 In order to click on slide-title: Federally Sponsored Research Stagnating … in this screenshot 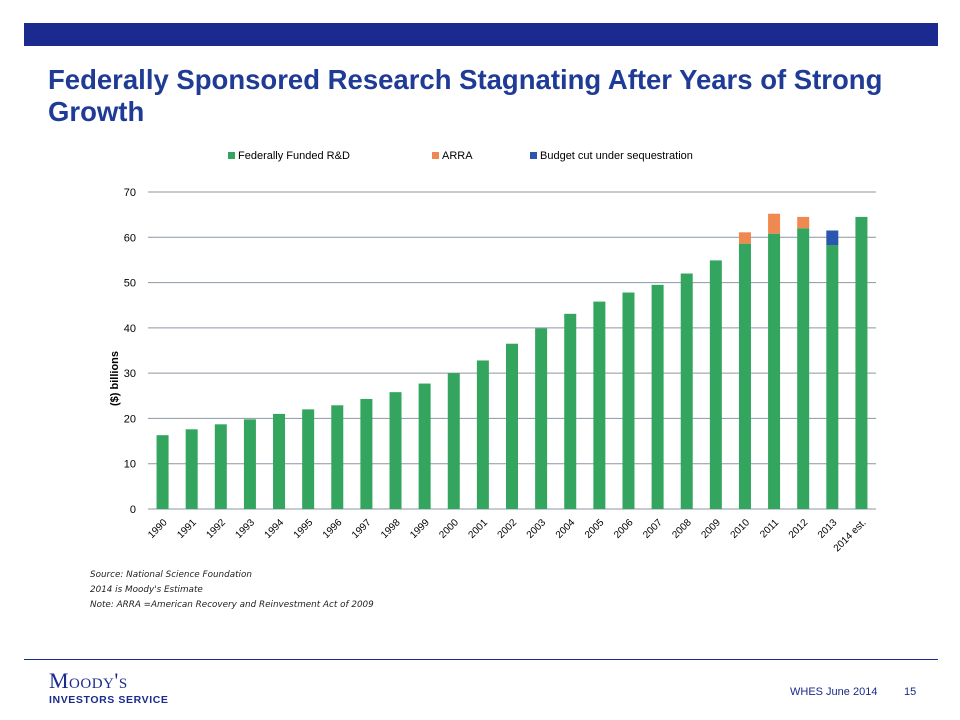, I will do `click(465, 95)`.